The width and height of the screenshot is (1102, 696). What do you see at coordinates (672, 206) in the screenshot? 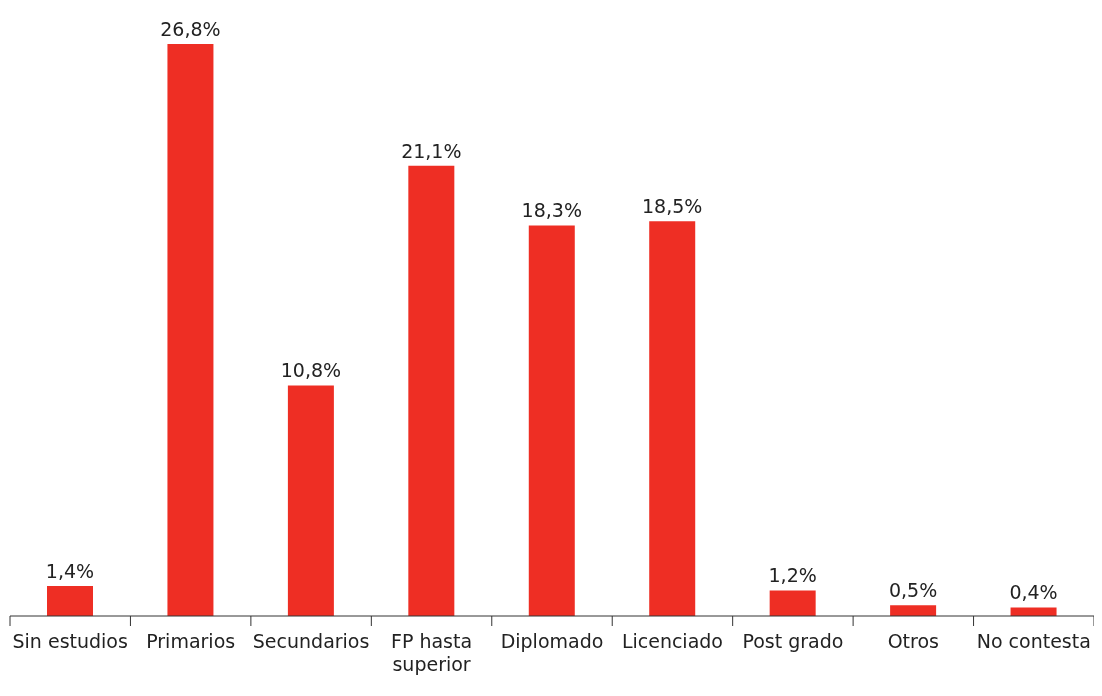
I see `data-label: 18,5%` at bounding box center [672, 206].